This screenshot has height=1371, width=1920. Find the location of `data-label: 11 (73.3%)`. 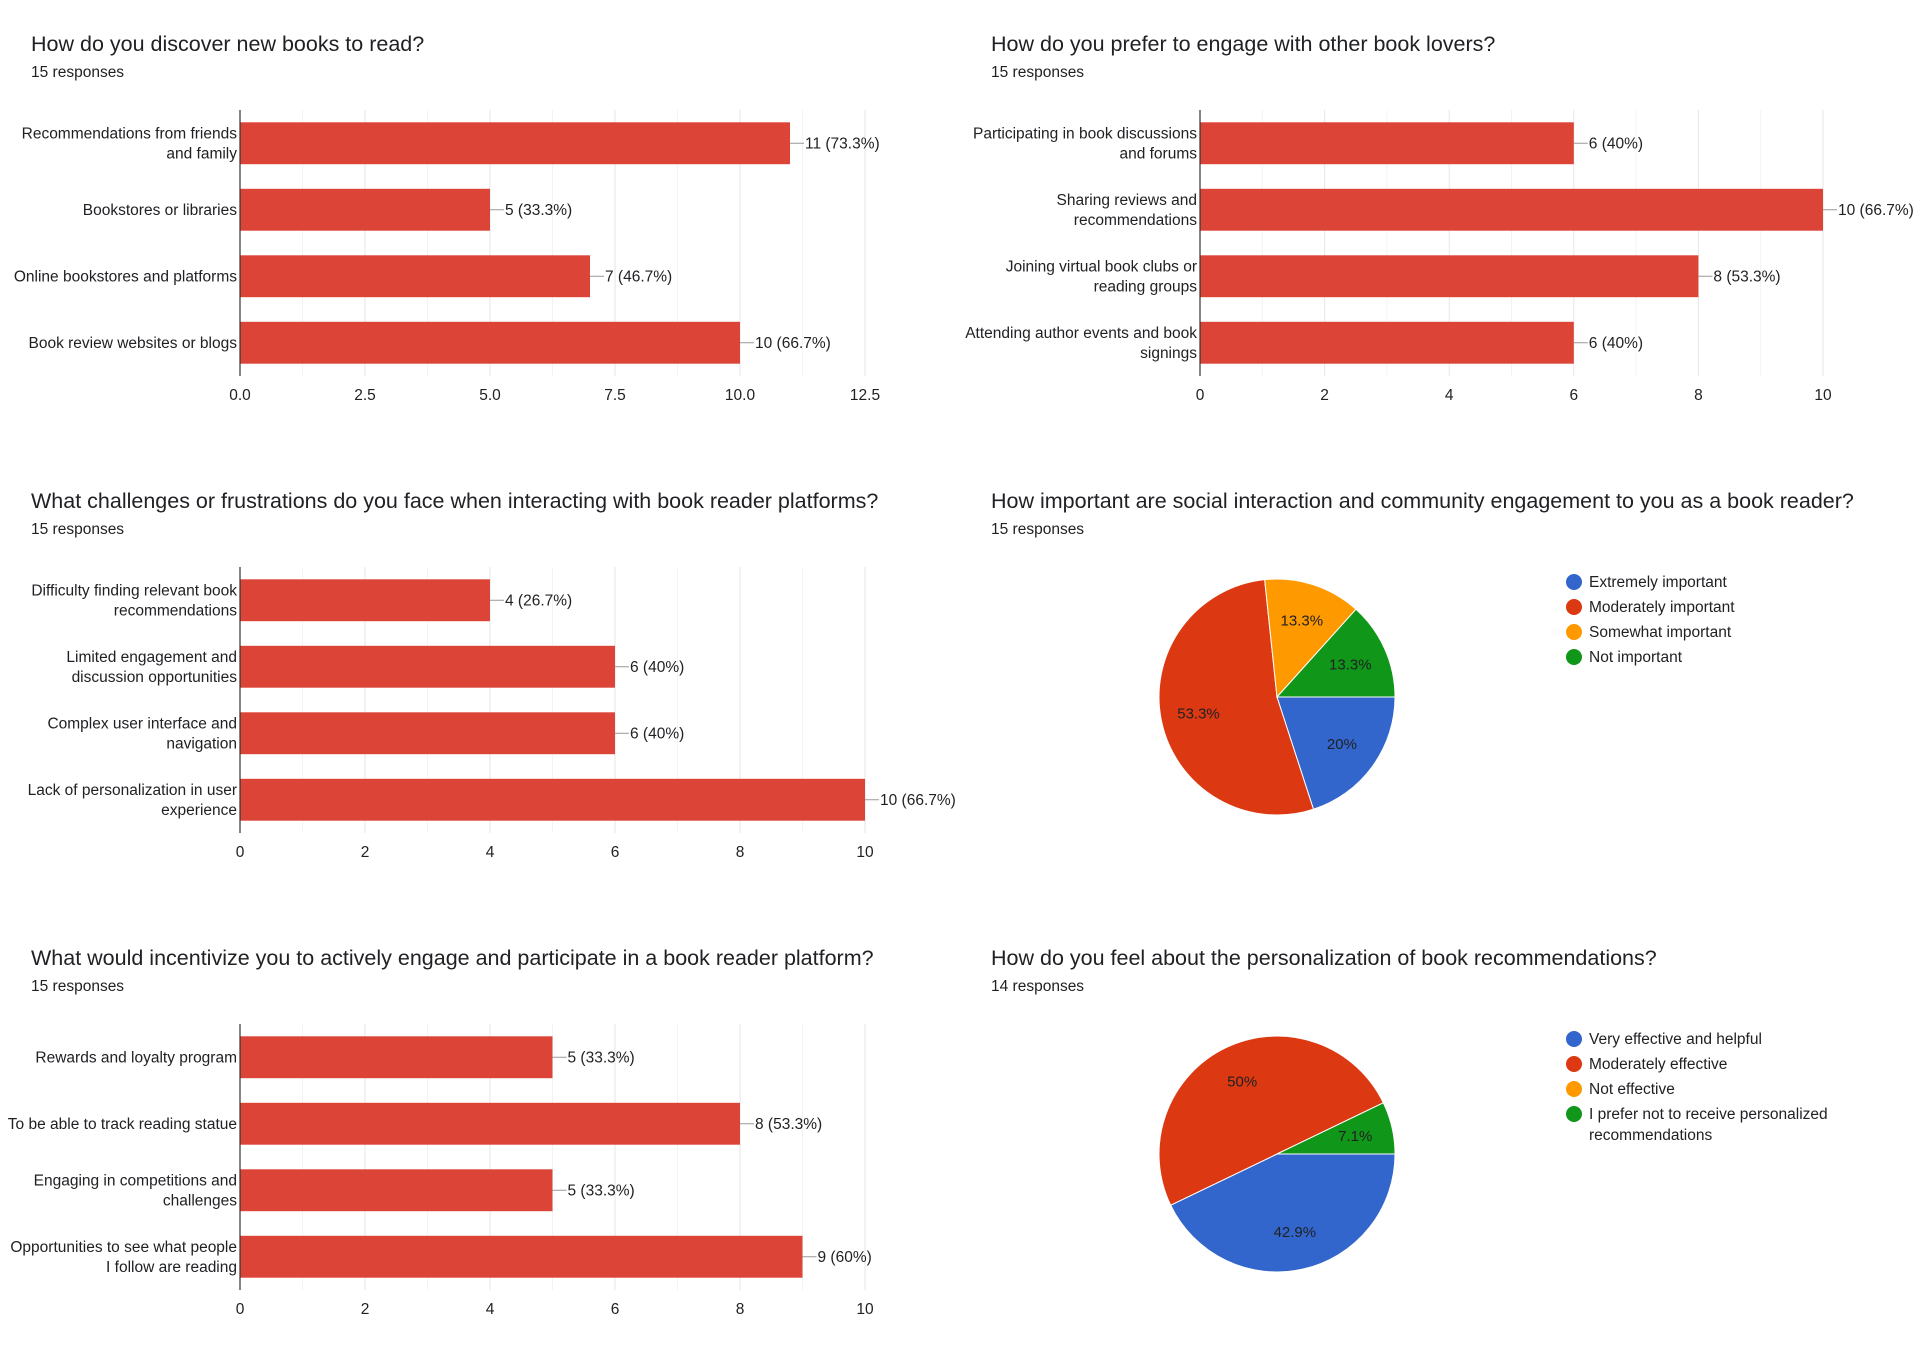

data-label: 11 (73.3%) is located at coordinates (842, 143).